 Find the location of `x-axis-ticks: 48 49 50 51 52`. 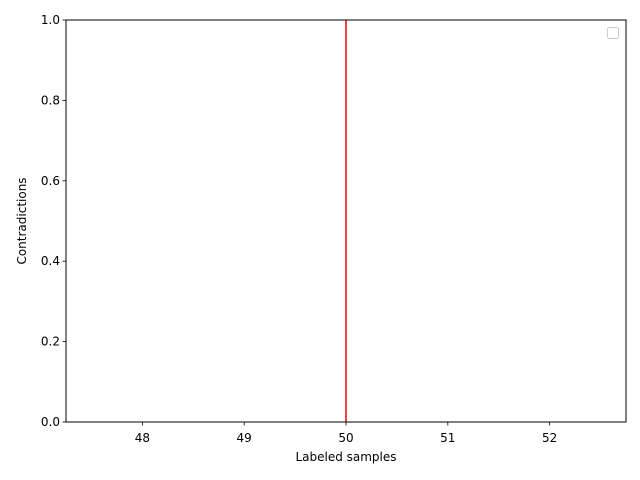

x-axis-ticks: 48 49 50 51 52 is located at coordinates (346, 433).